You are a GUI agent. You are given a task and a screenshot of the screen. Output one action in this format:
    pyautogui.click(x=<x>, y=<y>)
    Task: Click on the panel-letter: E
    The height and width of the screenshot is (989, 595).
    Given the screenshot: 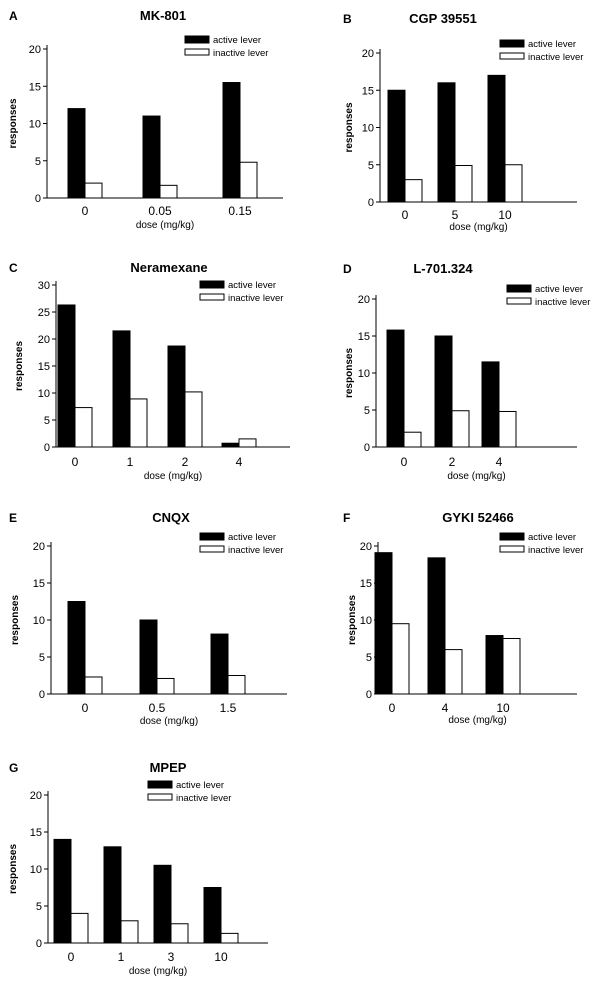 What is the action you would take?
    pyautogui.click(x=13, y=518)
    